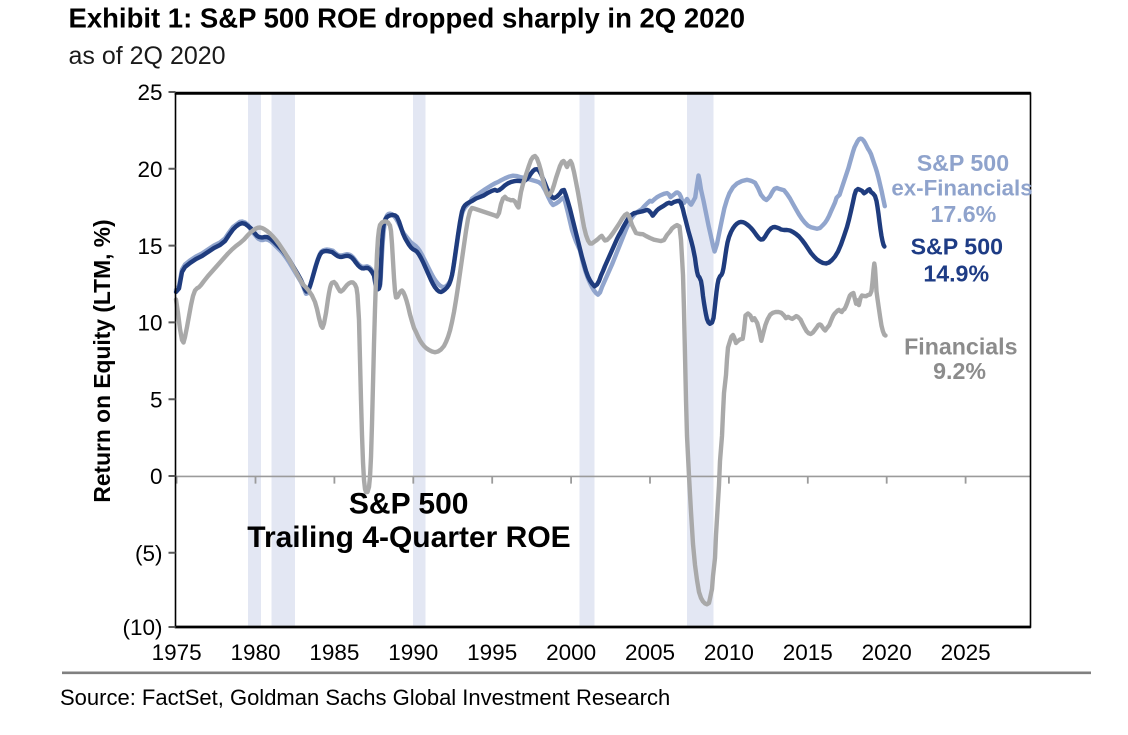 The width and height of the screenshot is (1128, 735). Describe the element at coordinates (960, 346) in the screenshot. I see `svg-text: Financials` at that location.